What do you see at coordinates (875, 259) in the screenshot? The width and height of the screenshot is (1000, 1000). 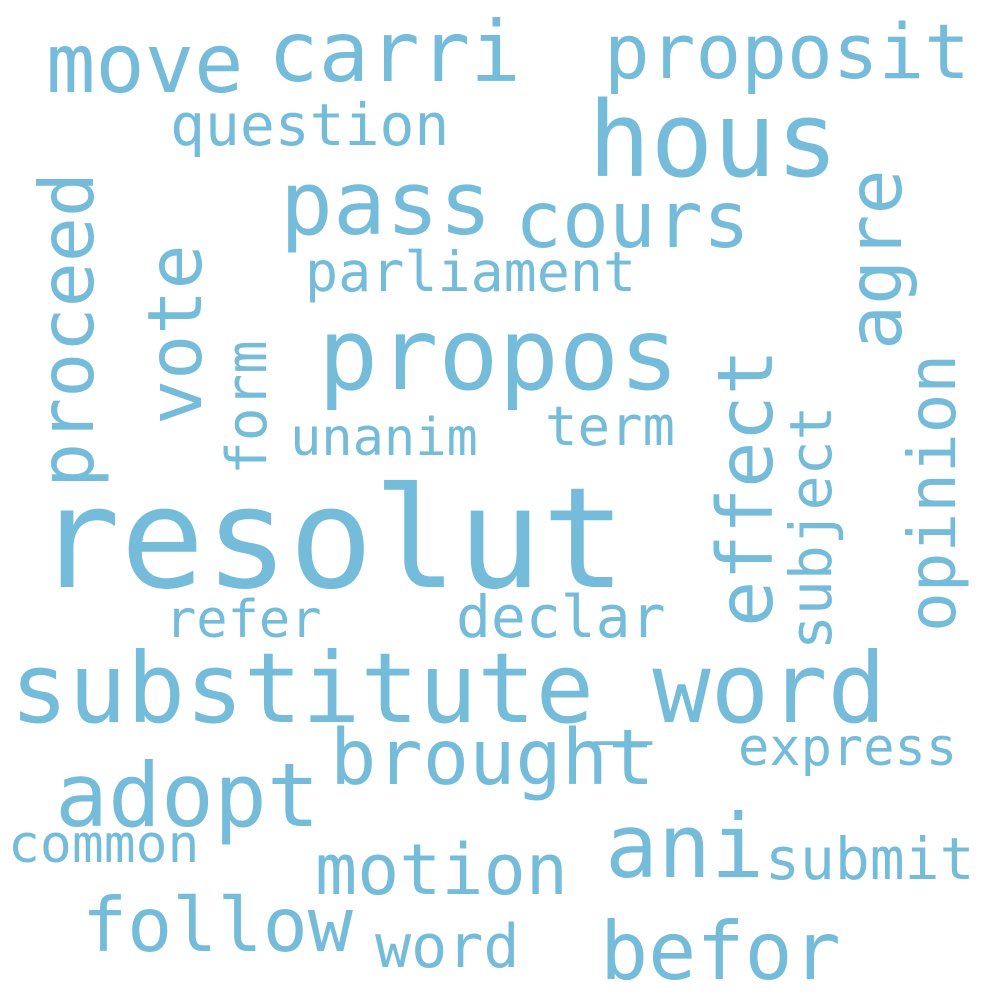 I see `word-agre: agre` at bounding box center [875, 259].